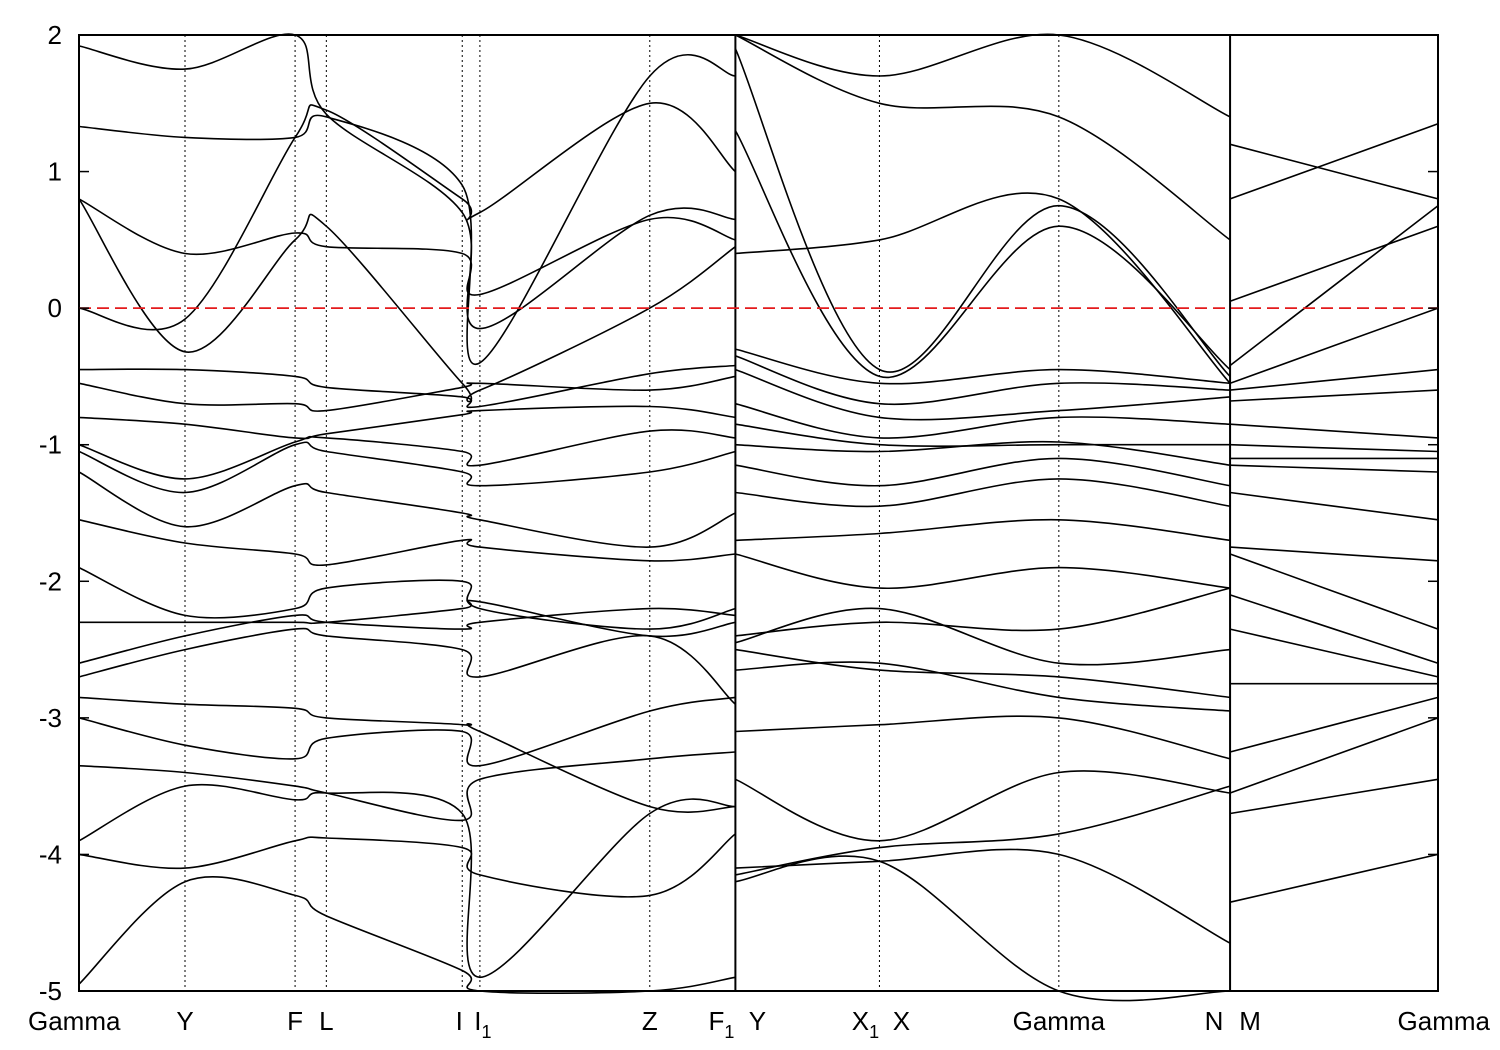  What do you see at coordinates (865, 1024) in the screenshot?
I see `x-tick-label: X1` at bounding box center [865, 1024].